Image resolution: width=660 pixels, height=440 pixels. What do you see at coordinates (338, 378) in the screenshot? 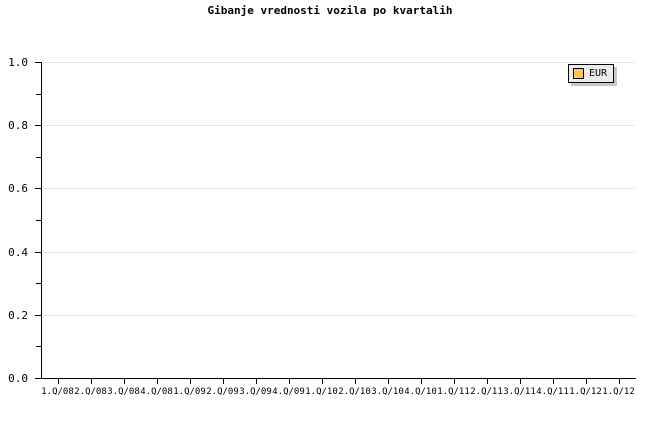
I see `x-axis-spine` at bounding box center [338, 378].